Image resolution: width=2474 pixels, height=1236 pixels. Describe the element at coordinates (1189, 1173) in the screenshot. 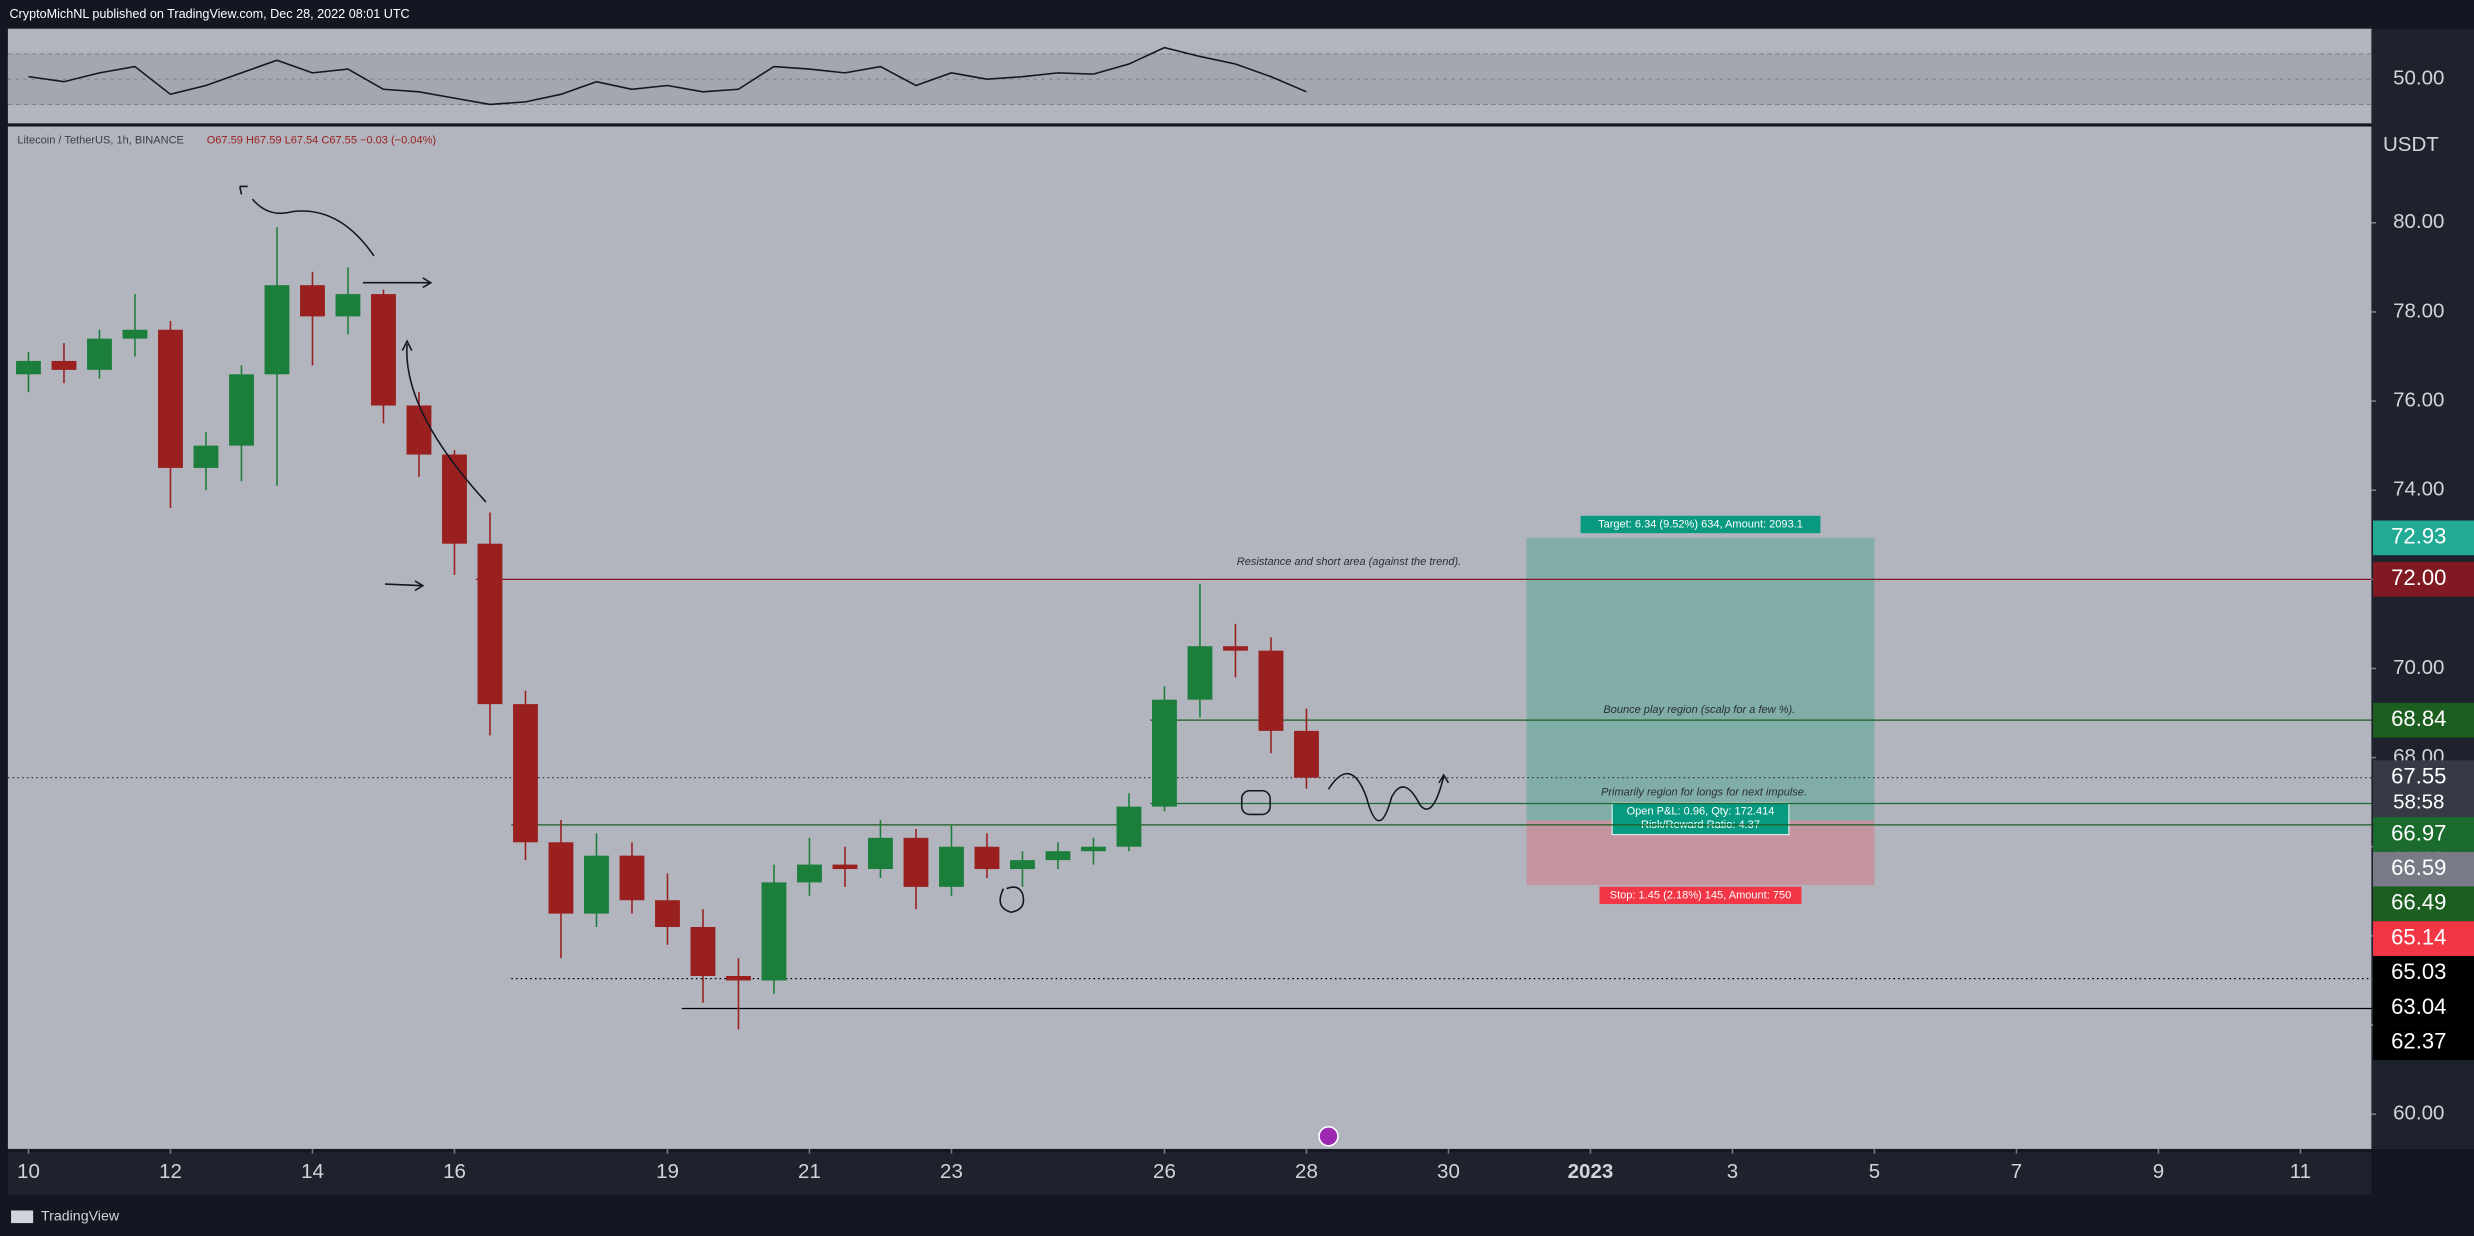

I see `time-axis` at that location.